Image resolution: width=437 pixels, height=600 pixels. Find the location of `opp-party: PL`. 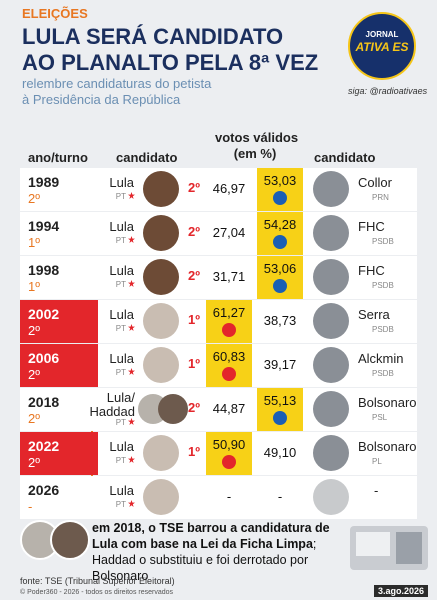

opp-party: PL is located at coordinates (377, 461).